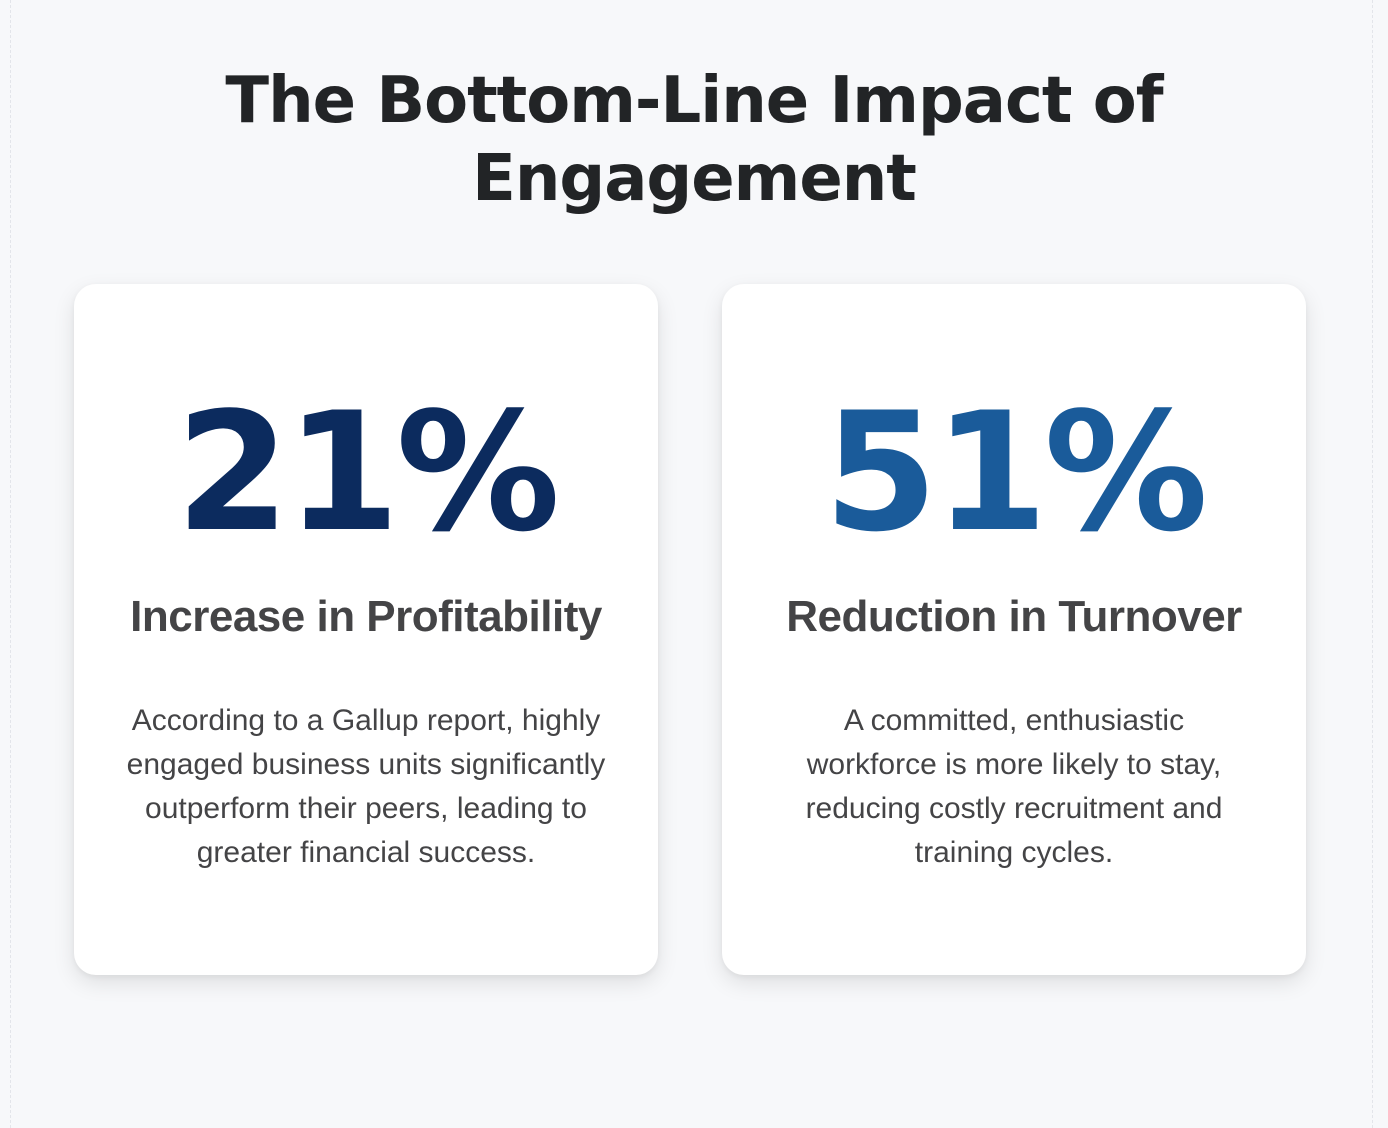 The height and width of the screenshot is (1128, 1388). What do you see at coordinates (1014, 616) in the screenshot?
I see `turnover-stat-label: Reduction in Turnover` at bounding box center [1014, 616].